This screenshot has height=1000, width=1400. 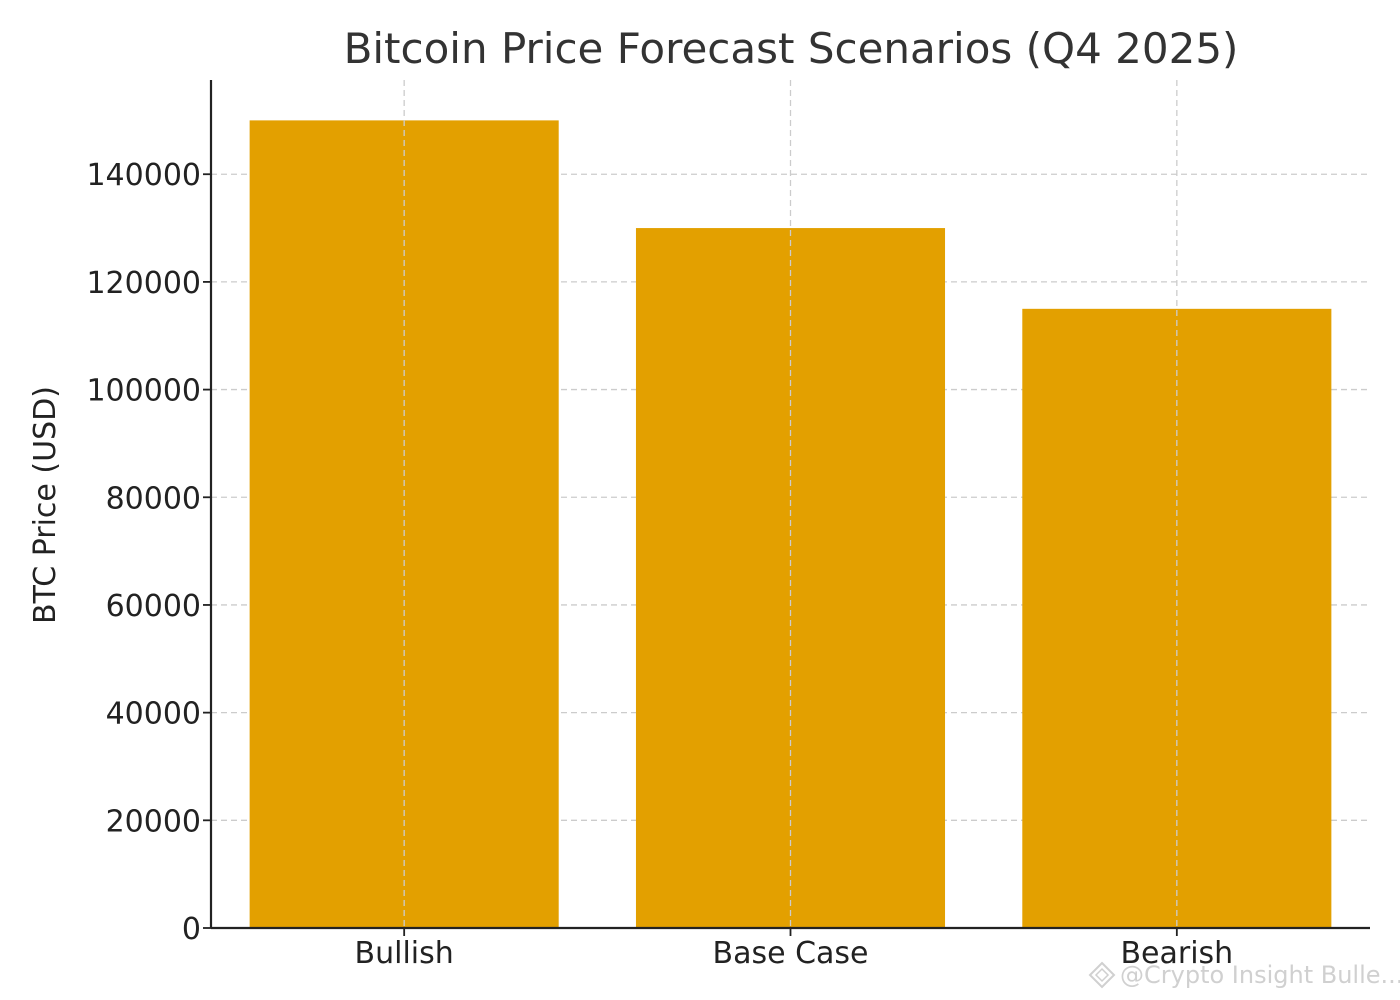 What do you see at coordinates (153, 606) in the screenshot?
I see `y-tick-label: 60000` at bounding box center [153, 606].